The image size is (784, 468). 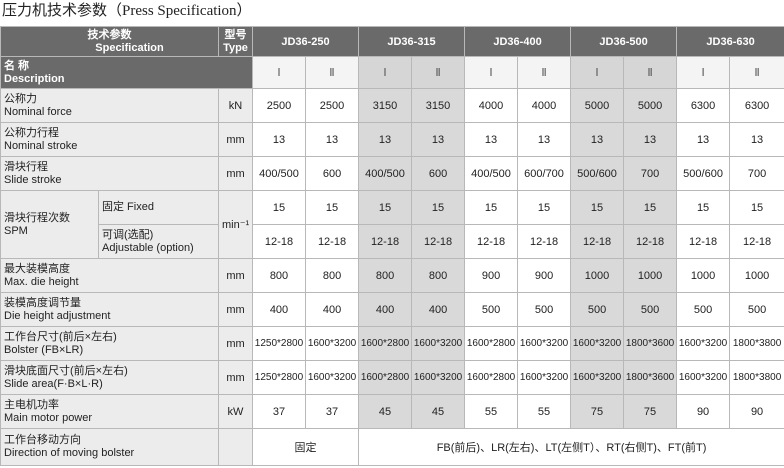 What do you see at coordinates (109, 377) in the screenshot?
I see `row-label: 滑块底面尺寸(前后×左右) Slide area(F·B×L·R)` at bounding box center [109, 377].